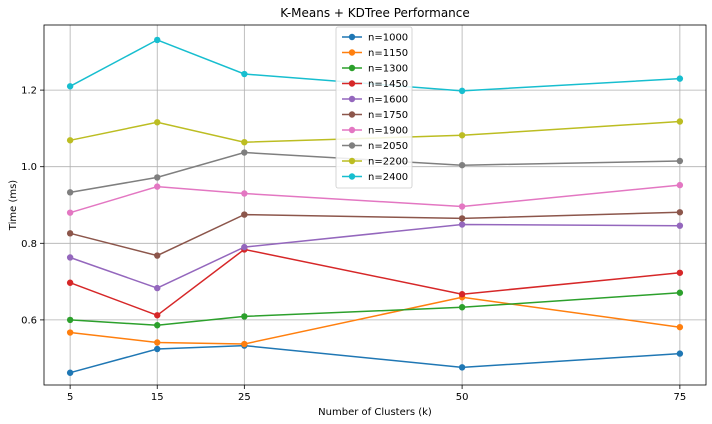 The height and width of the screenshot is (424, 712). I want to click on legend-item: n=1000, so click(375, 38).